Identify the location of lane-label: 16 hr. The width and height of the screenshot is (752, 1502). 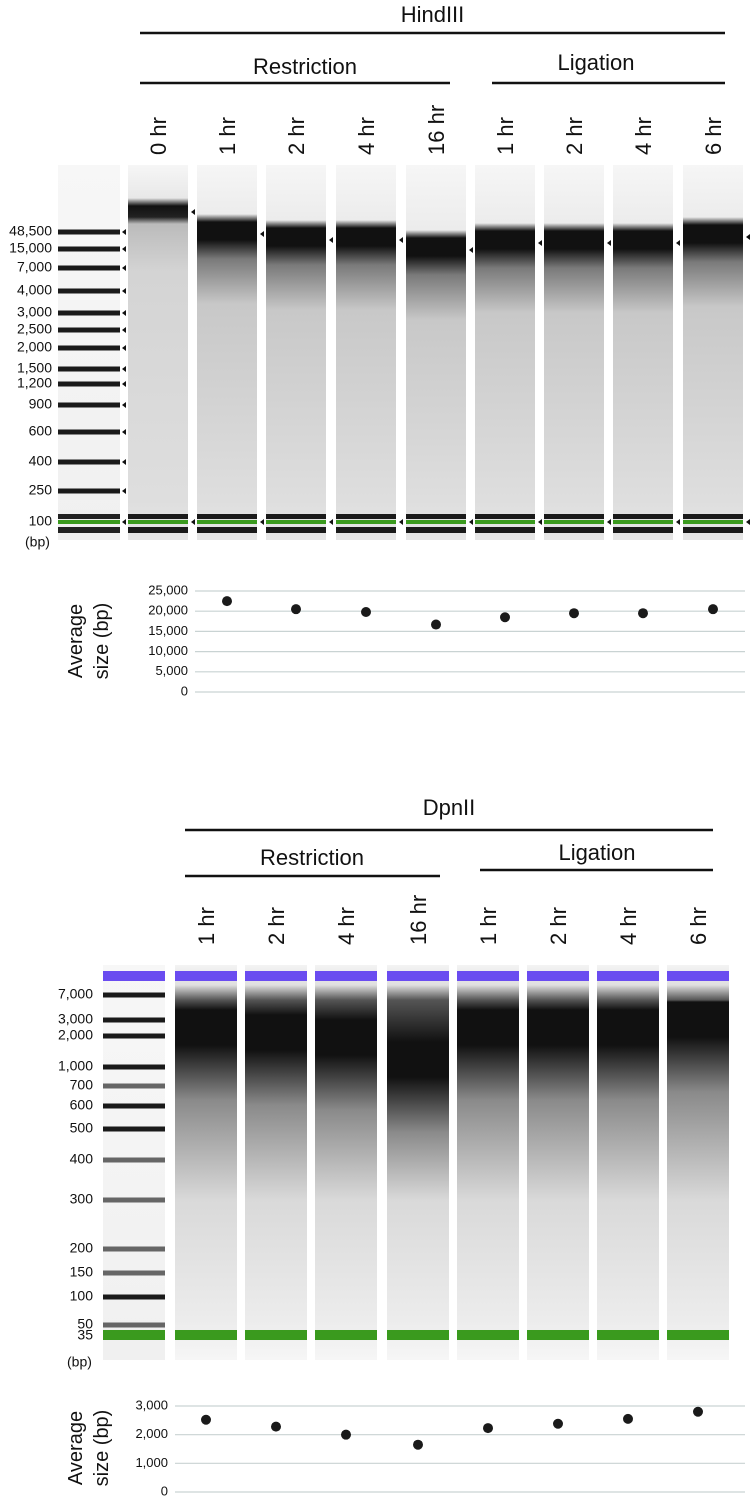
(418, 920).